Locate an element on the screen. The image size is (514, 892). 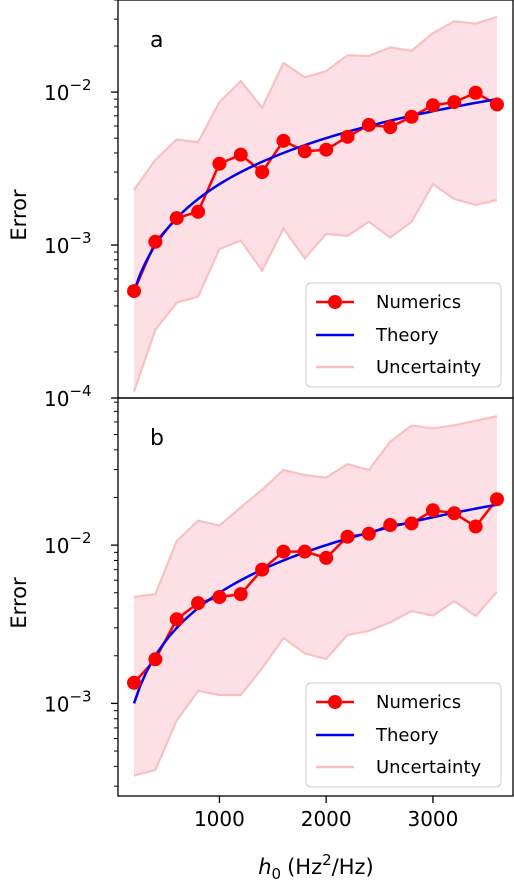
uncertainty-lower-line is located at coordinates (315, 684).